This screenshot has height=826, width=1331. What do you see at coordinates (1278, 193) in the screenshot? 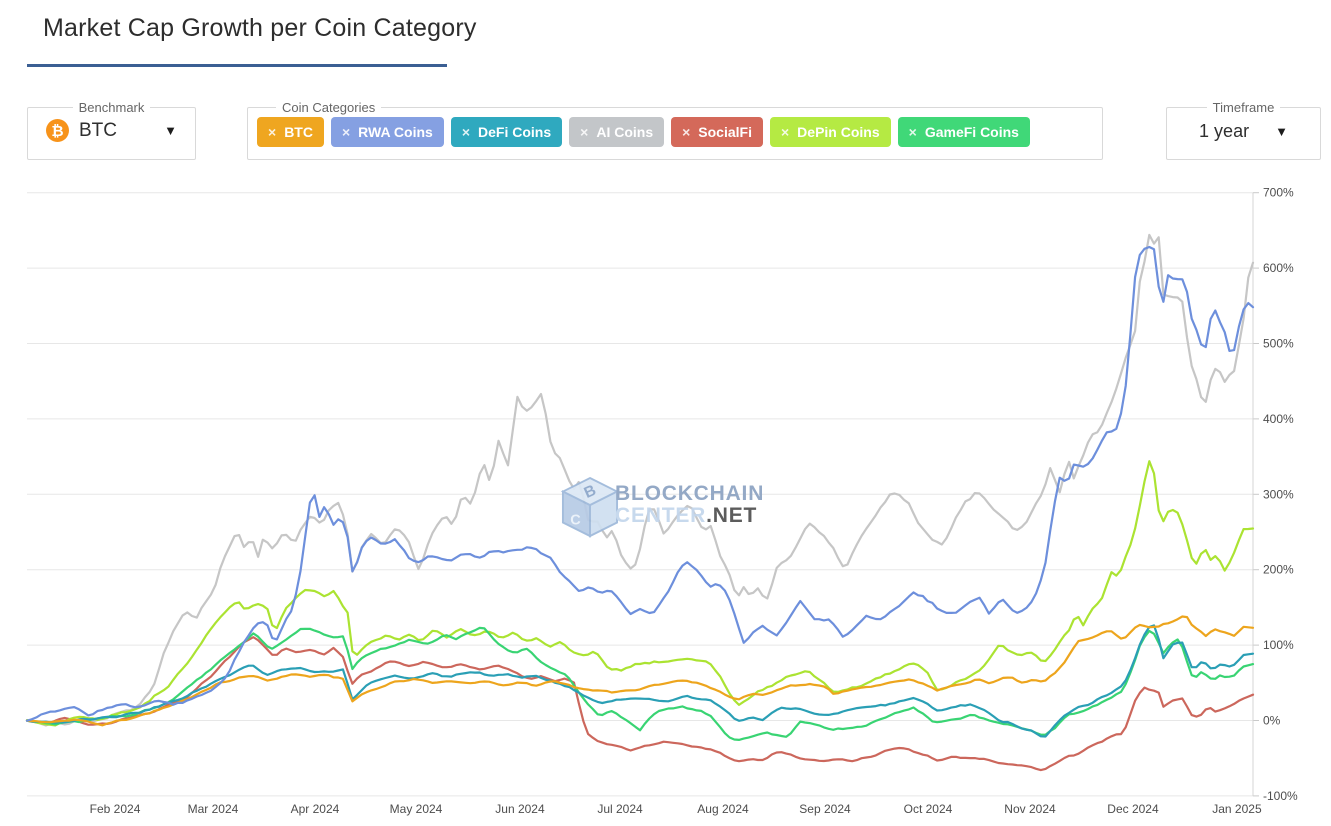
I see `y-axis-label: 700%` at bounding box center [1278, 193].